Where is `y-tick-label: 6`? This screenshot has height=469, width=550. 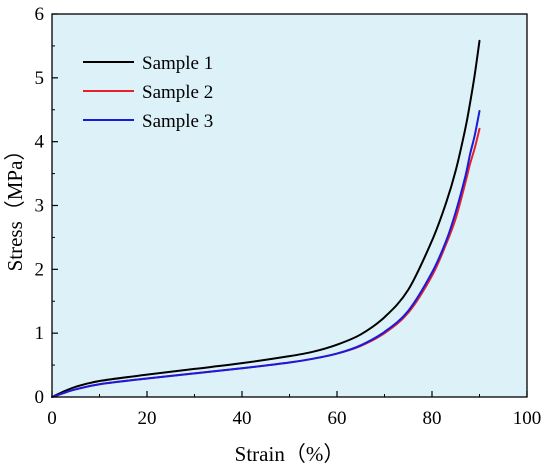 y-tick-label: 6 is located at coordinates (40, 14).